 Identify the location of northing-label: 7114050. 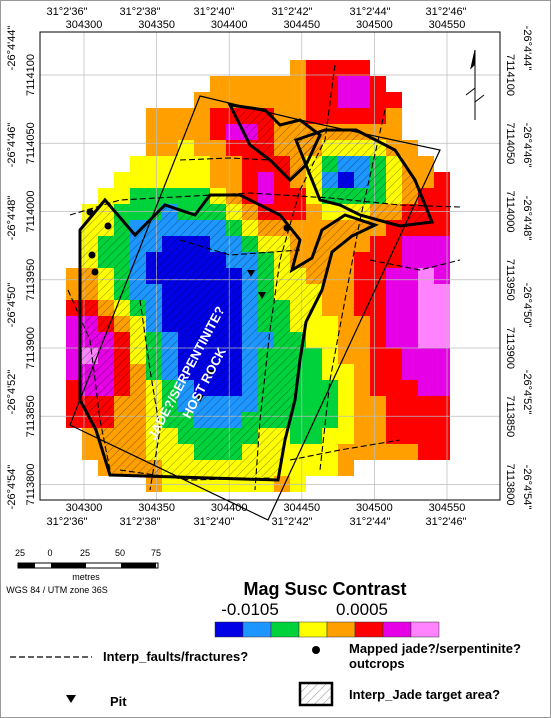
(31, 143).